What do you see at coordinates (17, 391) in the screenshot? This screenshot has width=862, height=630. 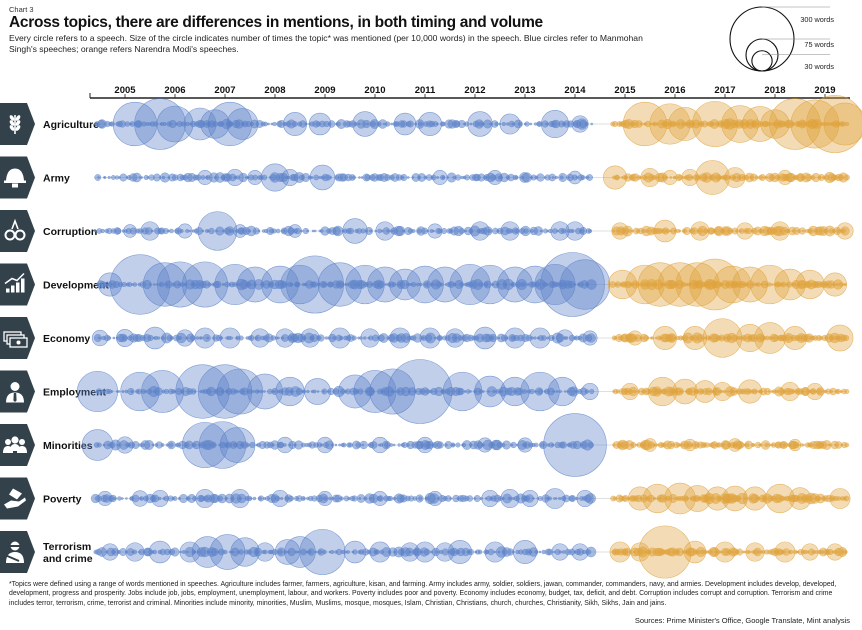 I see `person-tie-icon` at bounding box center [17, 391].